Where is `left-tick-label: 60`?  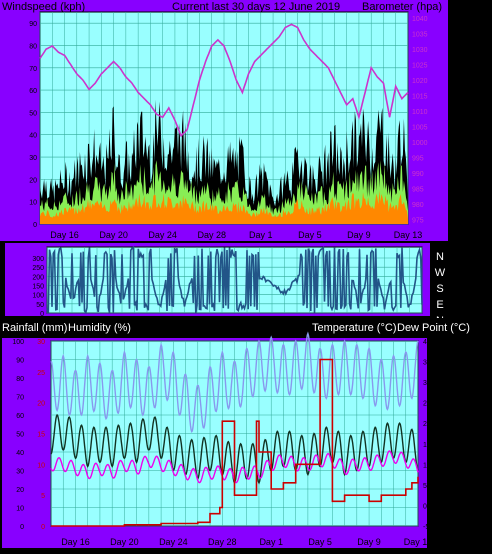
left-tick-label: 60 is located at coordinates (33, 91).